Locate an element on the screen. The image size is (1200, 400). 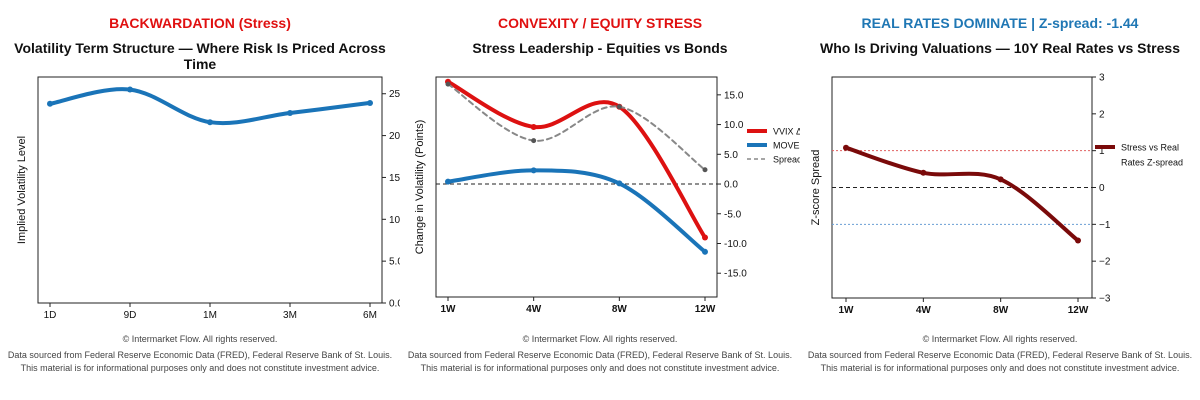
y-tick-label: −2 is located at coordinates (1105, 262).